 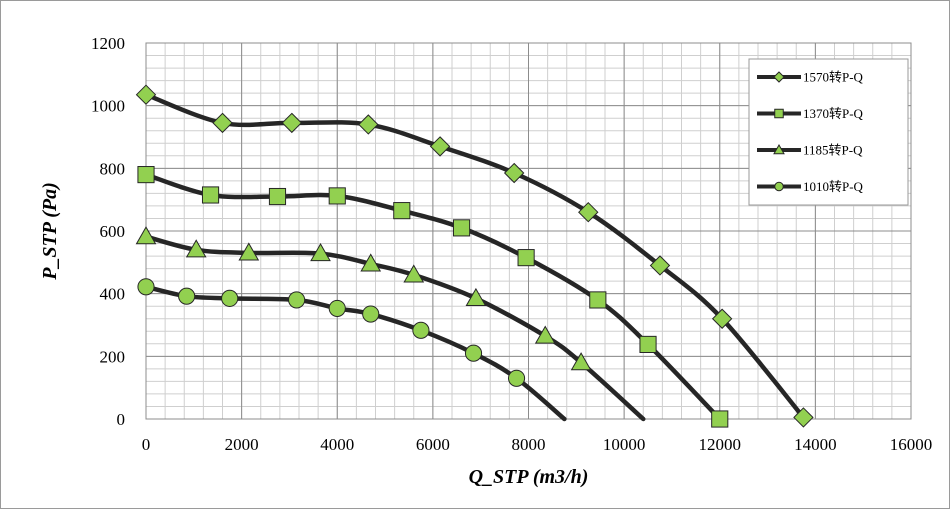 What do you see at coordinates (779, 113) in the screenshot?
I see `legend-marker-square` at bounding box center [779, 113].